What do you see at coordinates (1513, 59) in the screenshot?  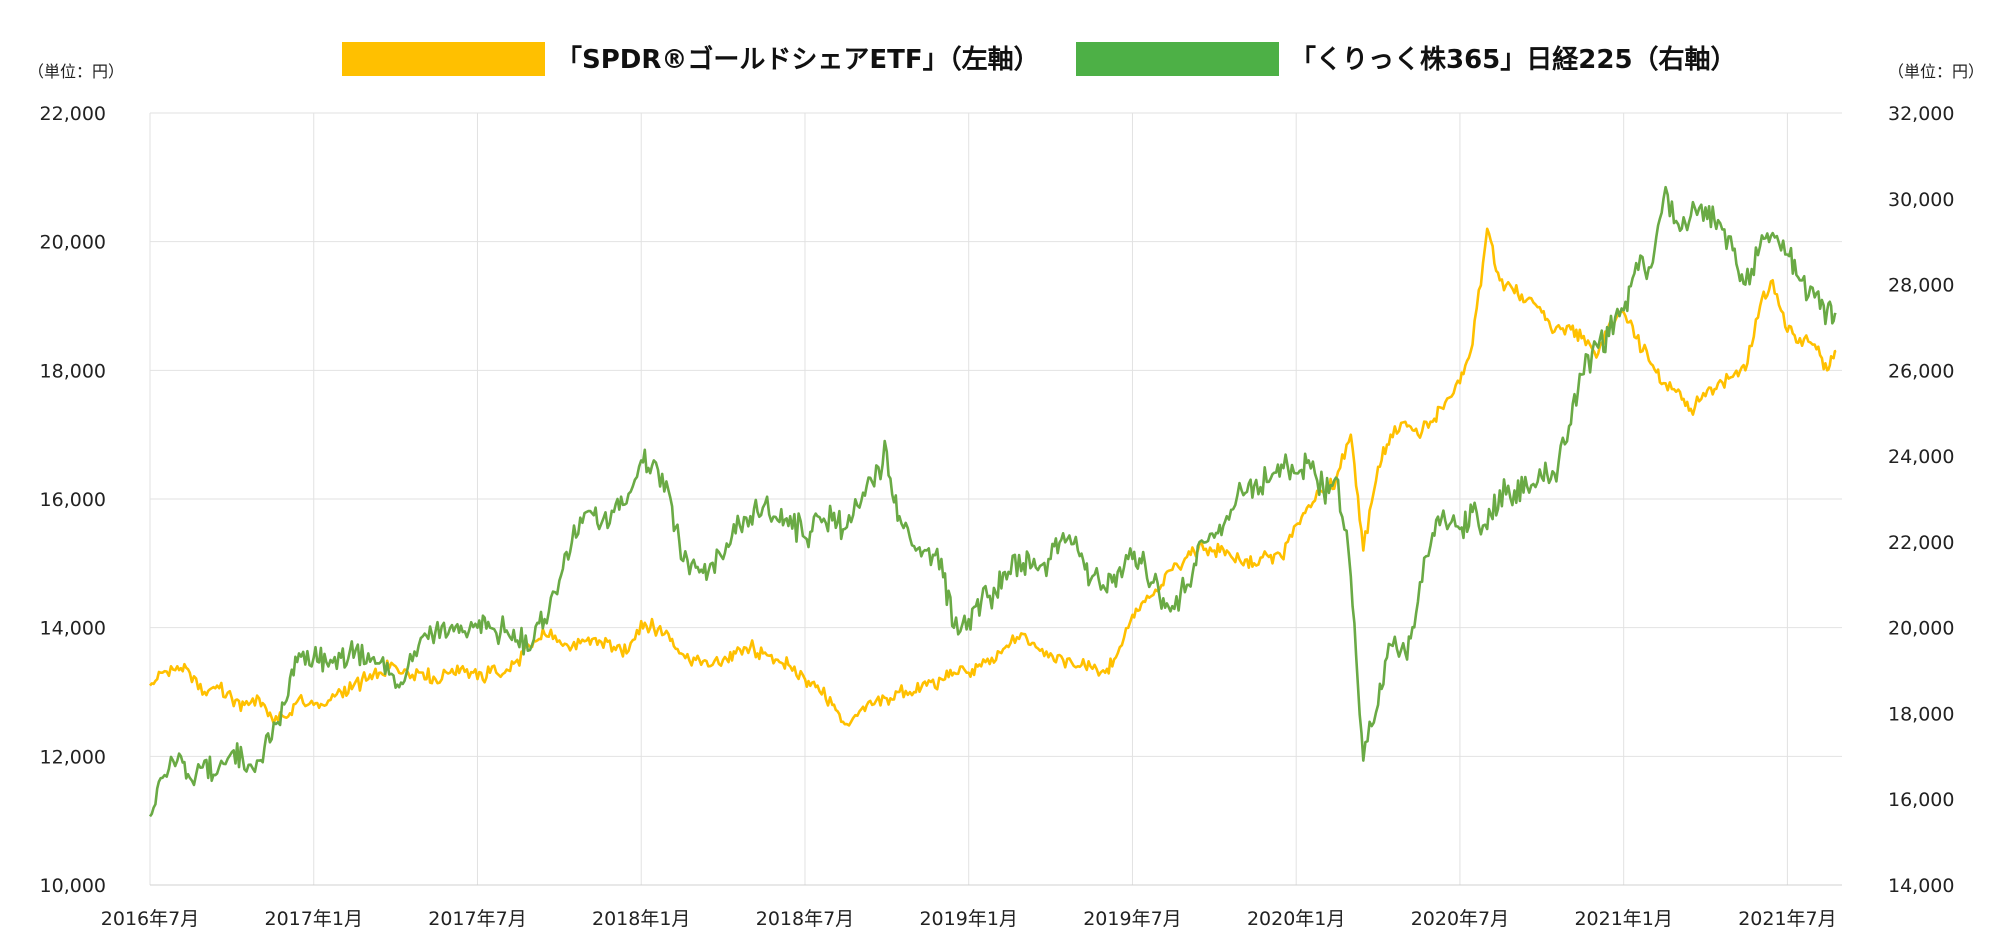 I see `legend-label-nikkei: 「くりっく株365」日経225（右軸）` at bounding box center [1513, 59].